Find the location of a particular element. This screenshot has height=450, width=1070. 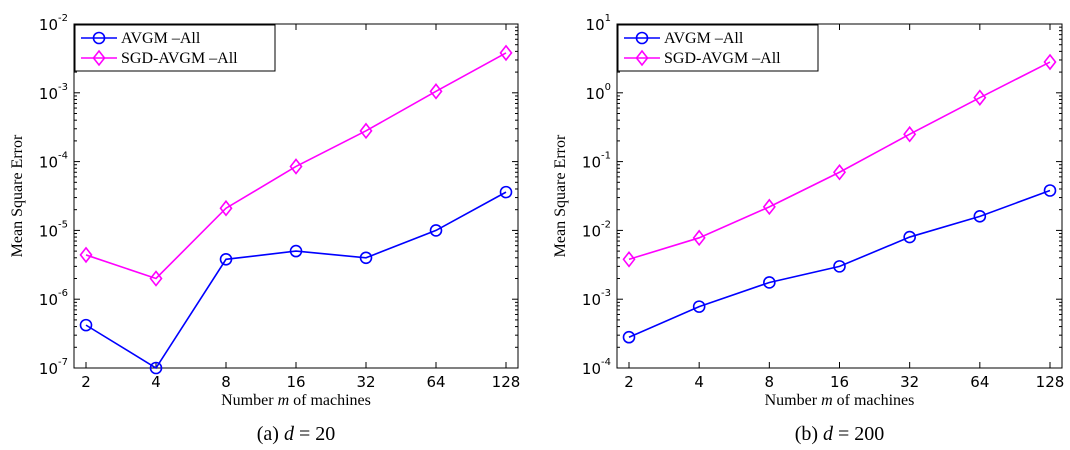

caption-pre: (b) is located at coordinates (809, 434).